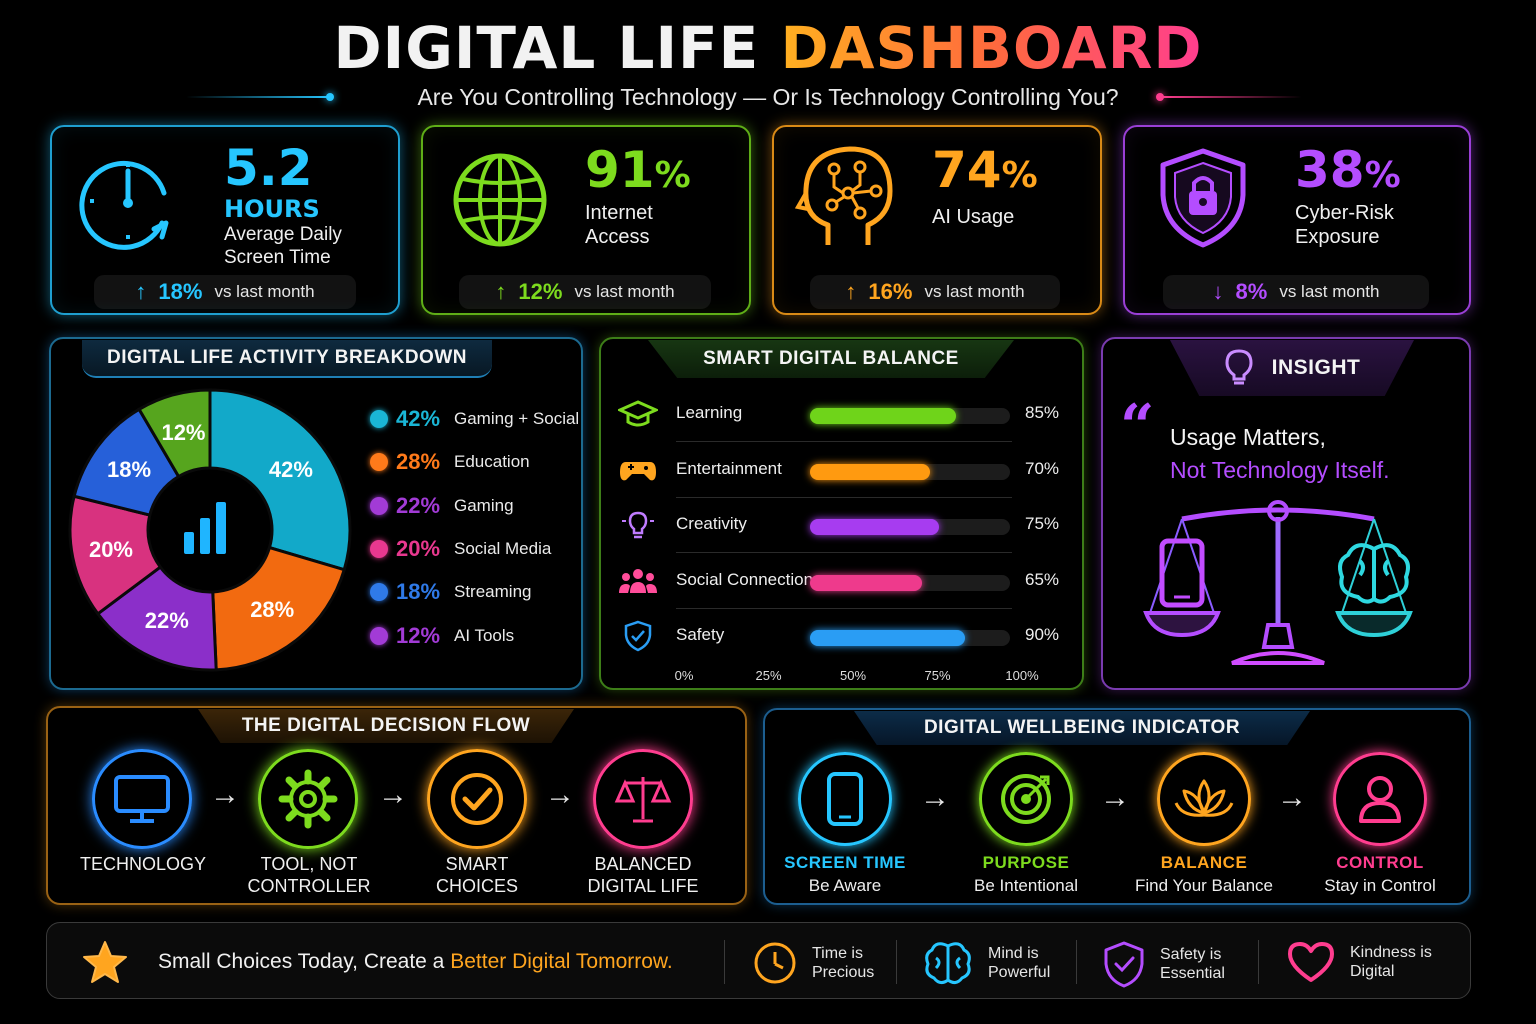  I want to click on balance-row: Social Connection 65%, so click(843, 581).